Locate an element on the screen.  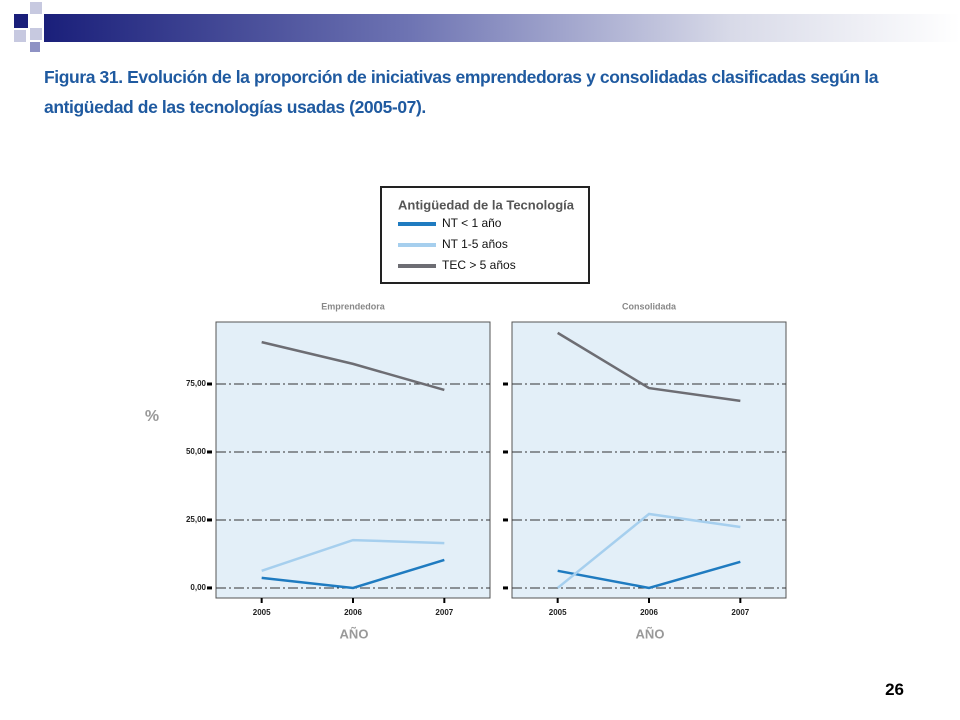
y-axis-label: % is located at coordinates (152, 416).